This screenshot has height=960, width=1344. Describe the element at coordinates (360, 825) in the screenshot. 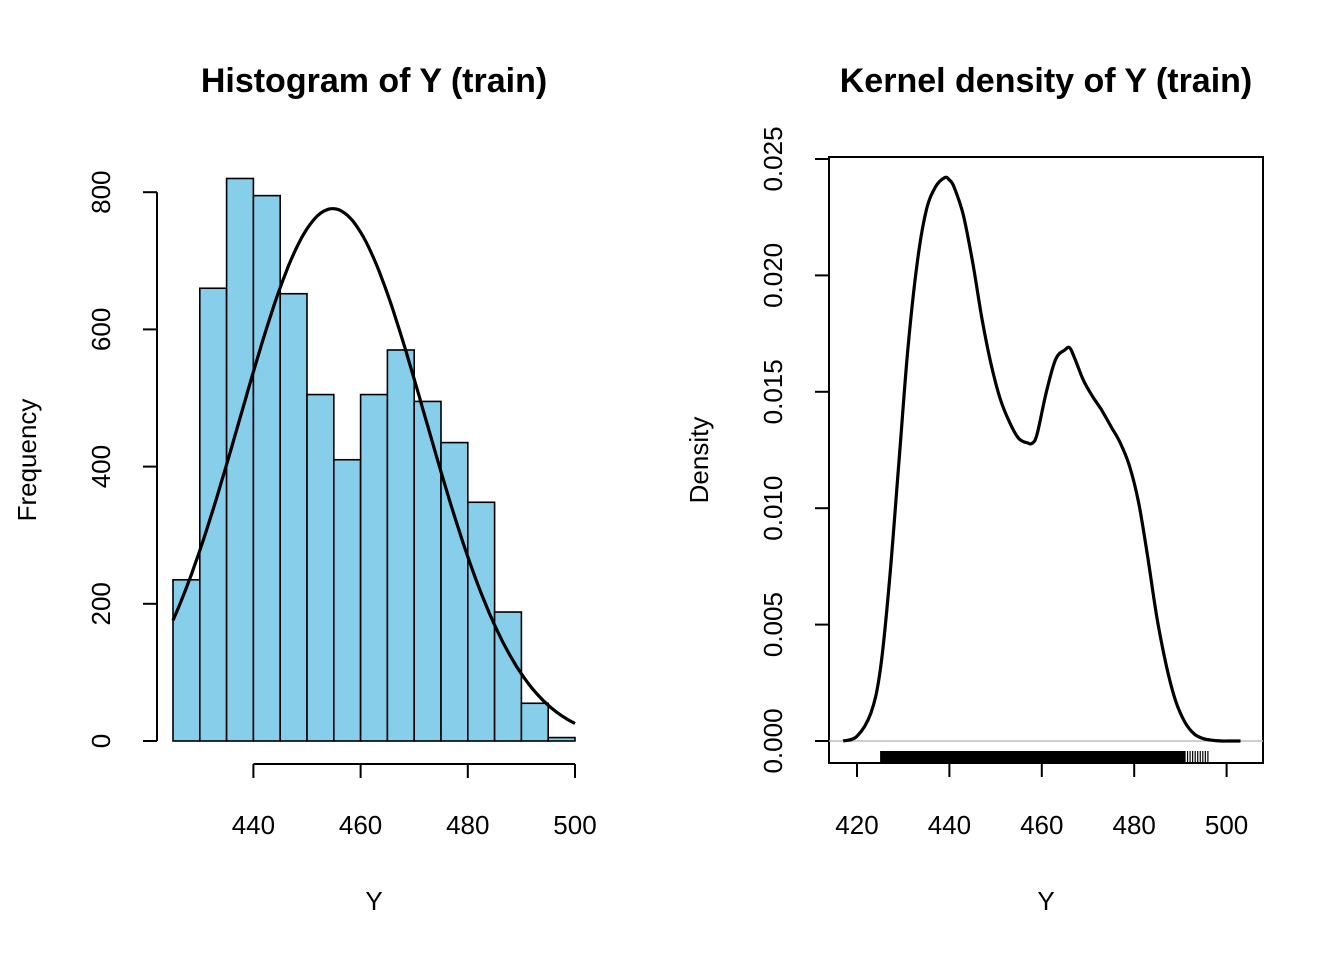

I see `histogram-x-tick-label: 460` at that location.